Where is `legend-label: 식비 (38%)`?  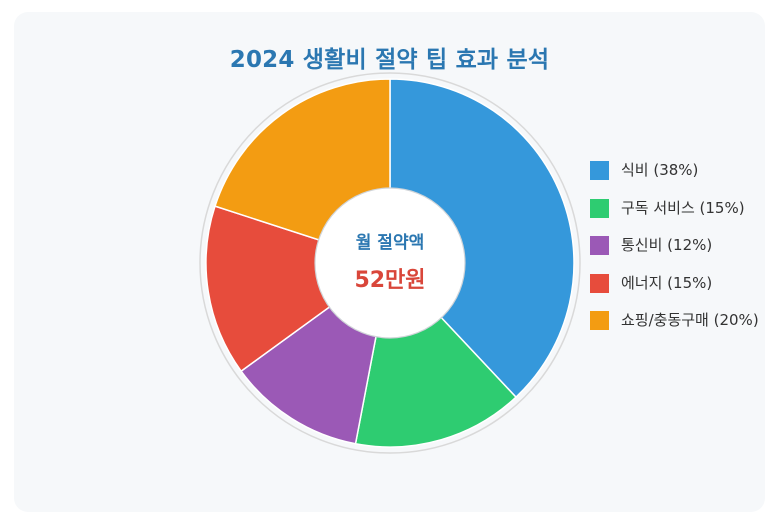 legend-label: 식비 (38%) is located at coordinates (660, 170).